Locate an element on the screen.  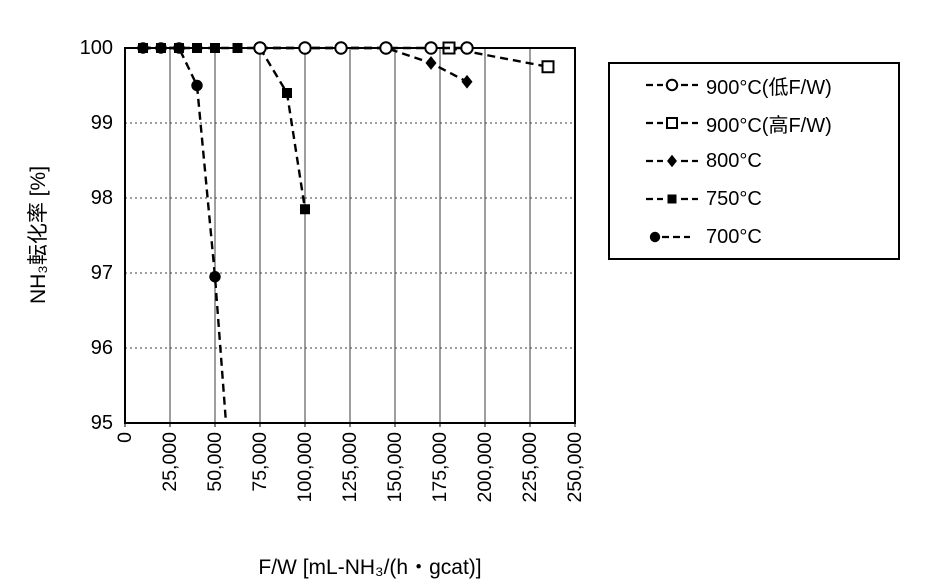
legend-item-900c-low-fw: 900°C(低F/W) is located at coordinates (754, 85).